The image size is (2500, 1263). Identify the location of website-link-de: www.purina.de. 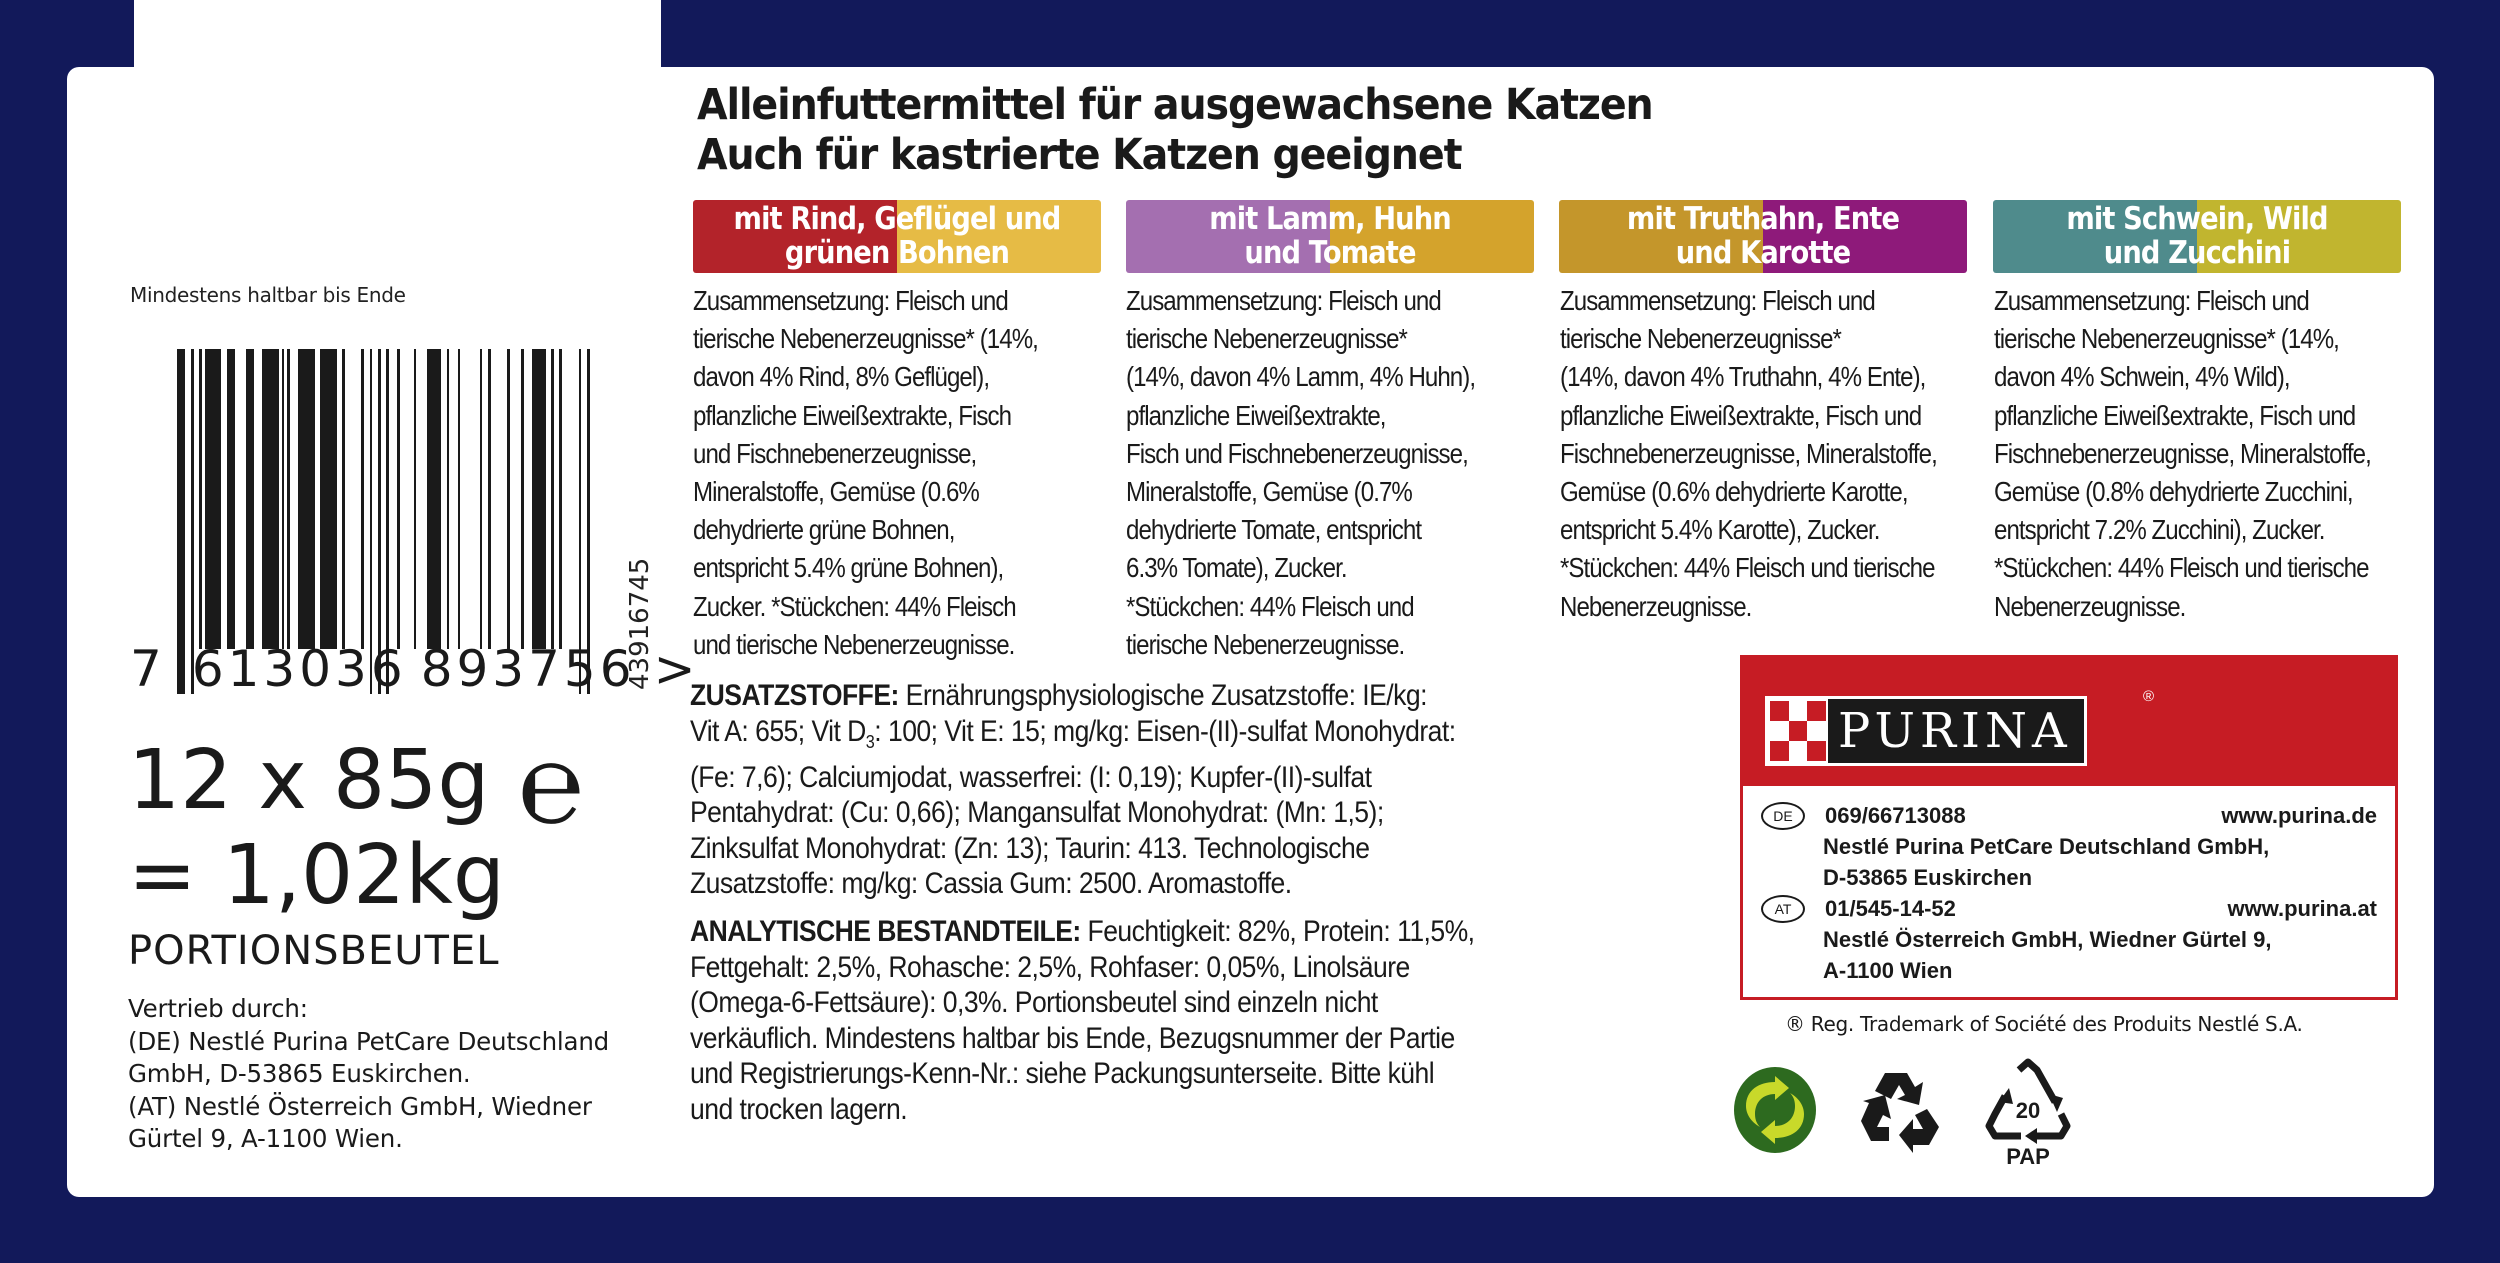
(2299, 815).